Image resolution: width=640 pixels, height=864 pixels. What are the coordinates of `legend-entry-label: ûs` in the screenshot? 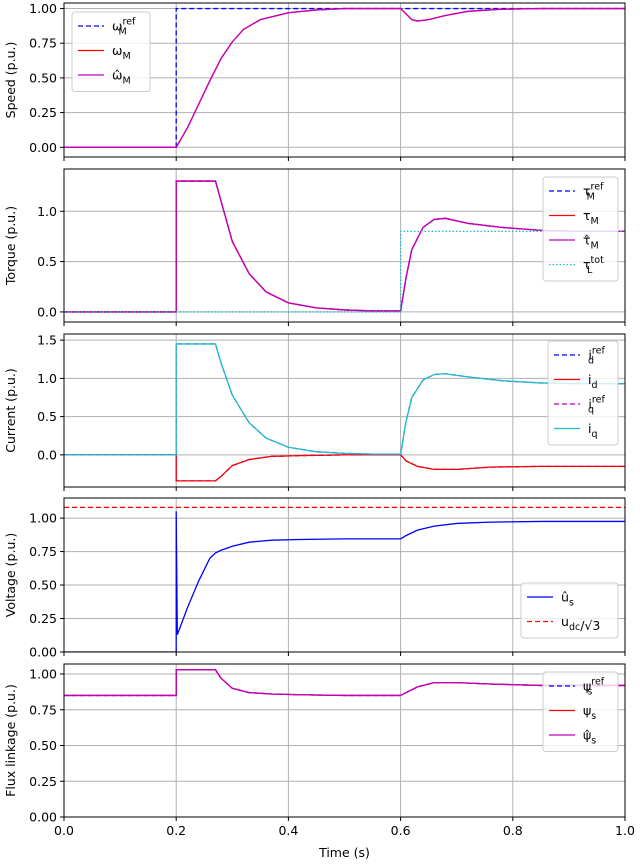 It's located at (567, 599).